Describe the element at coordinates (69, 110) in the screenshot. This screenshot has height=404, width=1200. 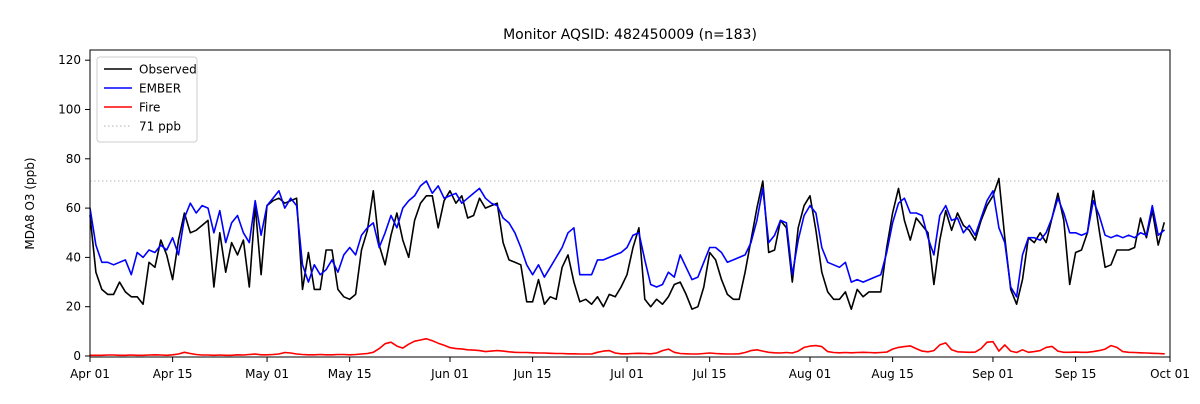
I see `y-tick-label: 100` at that location.